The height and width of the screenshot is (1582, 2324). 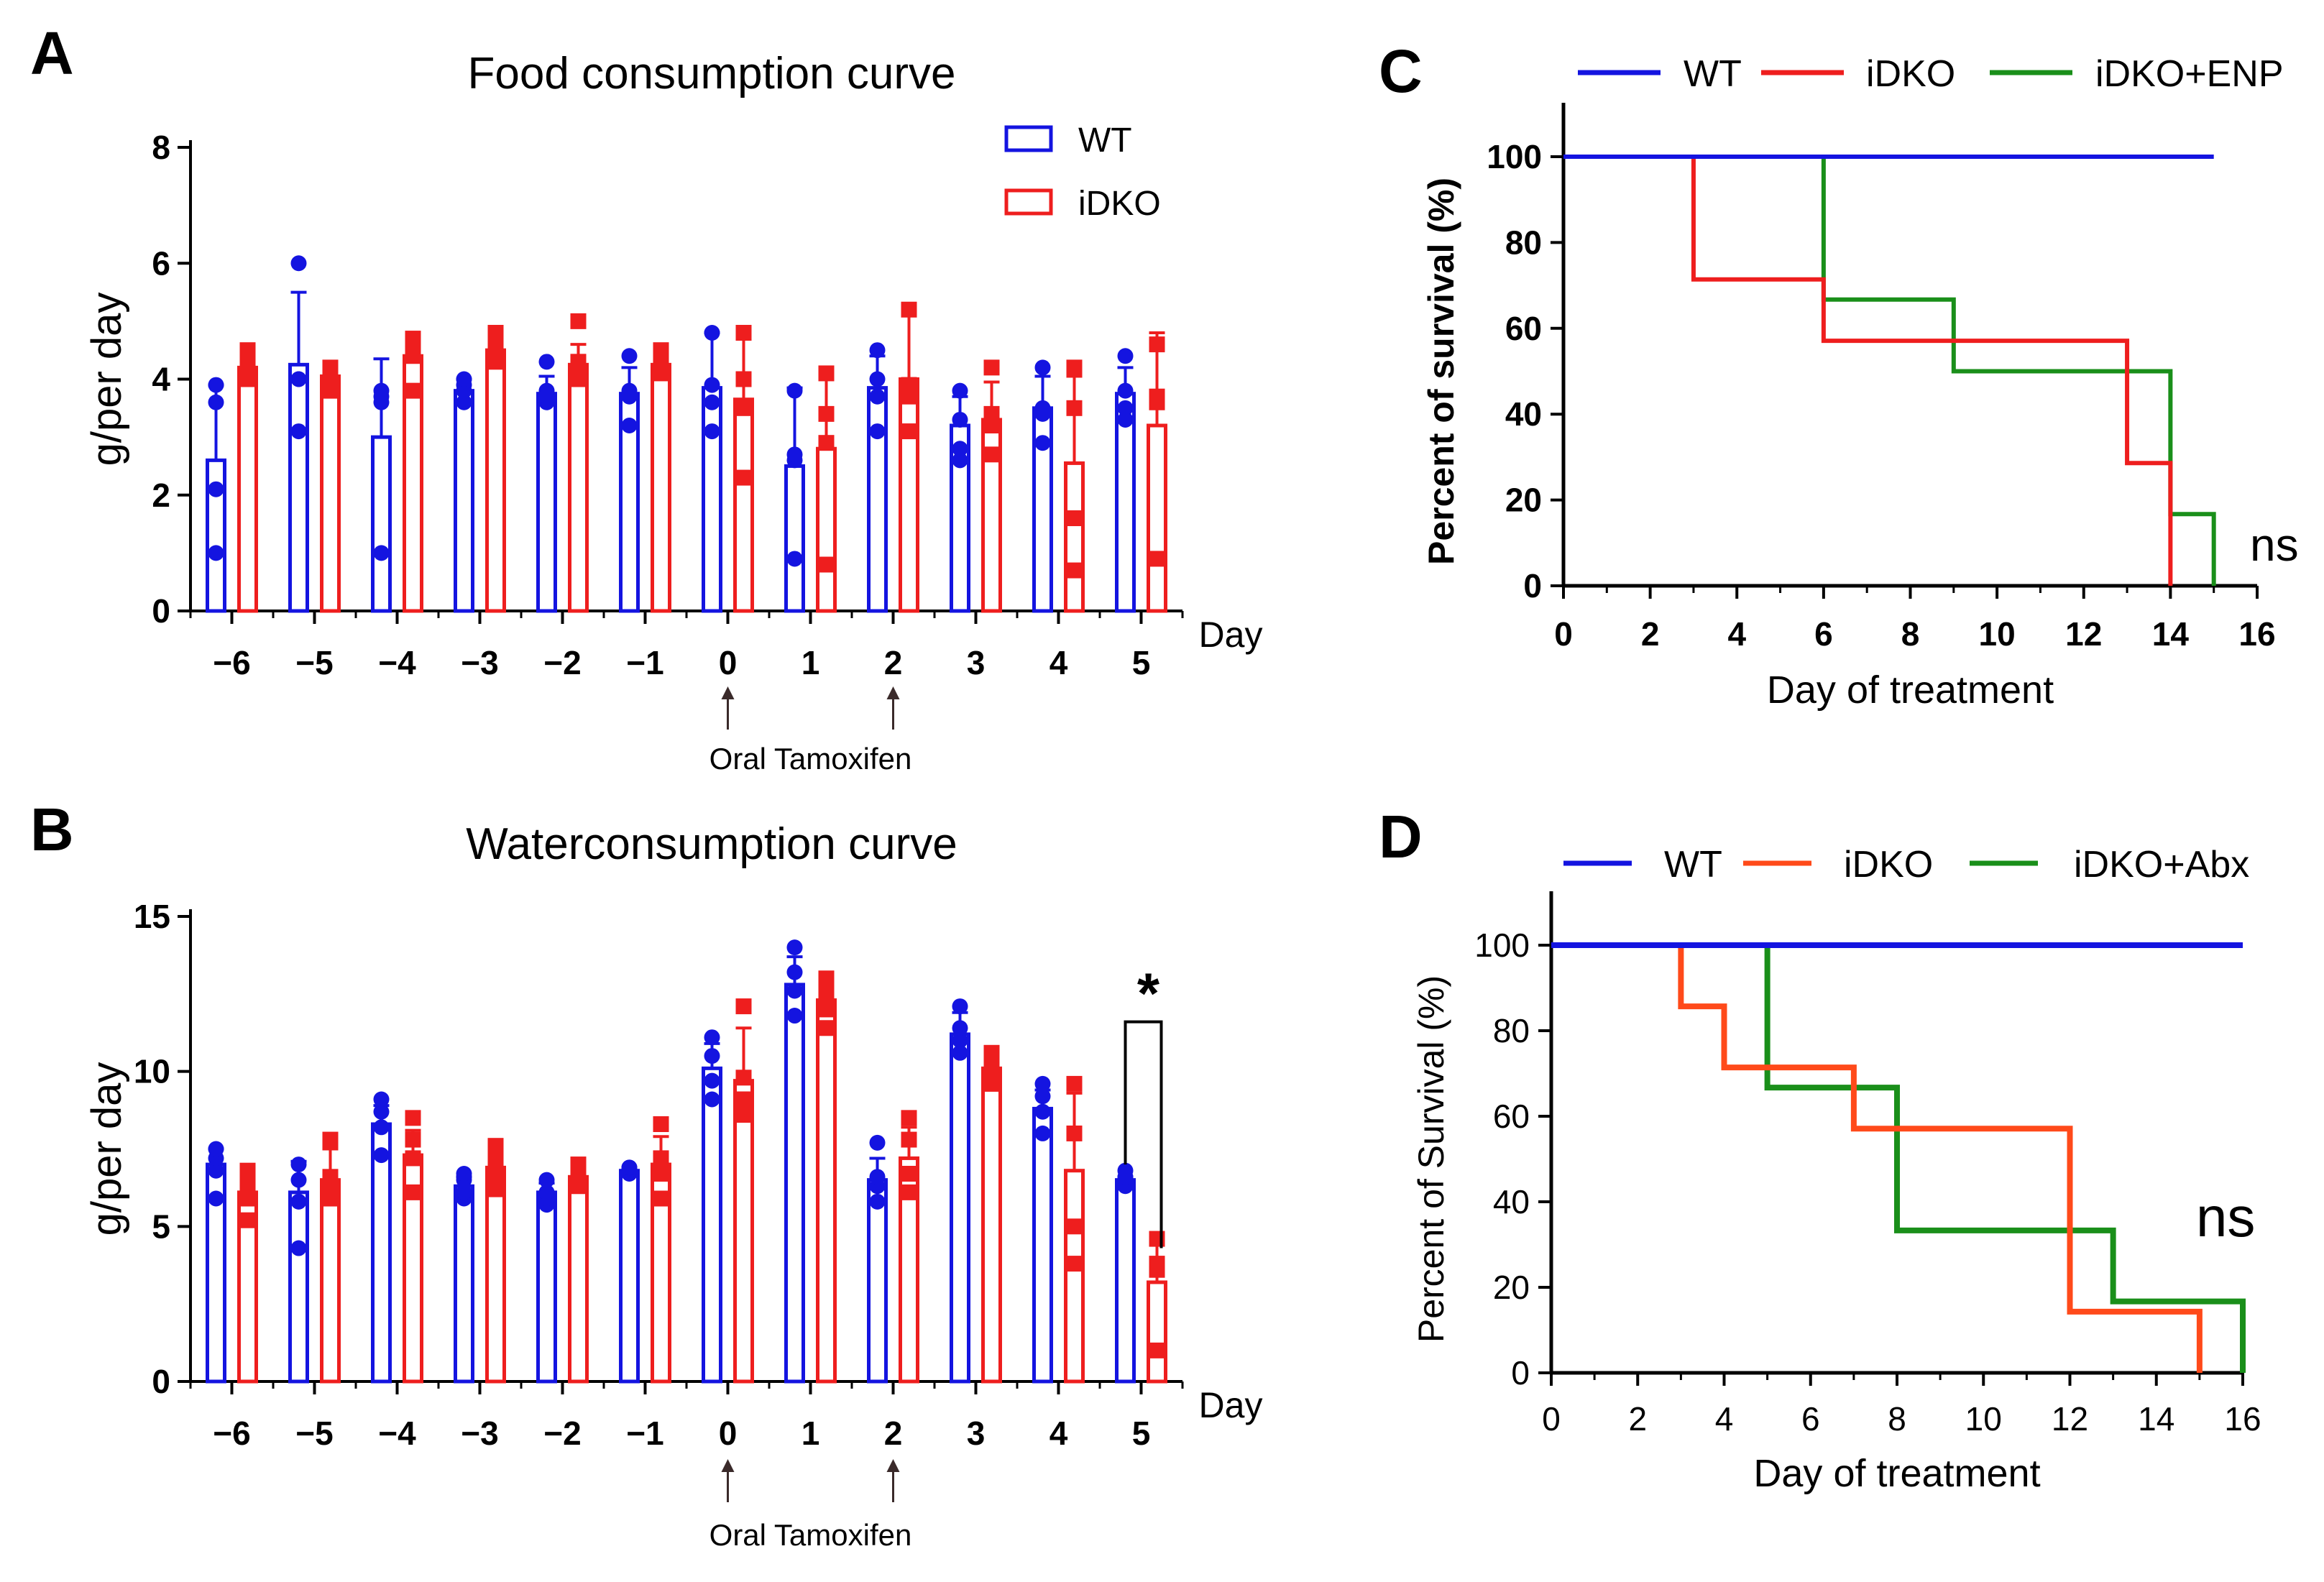 I want to click on x-tick-label: −1, so click(x=644, y=662).